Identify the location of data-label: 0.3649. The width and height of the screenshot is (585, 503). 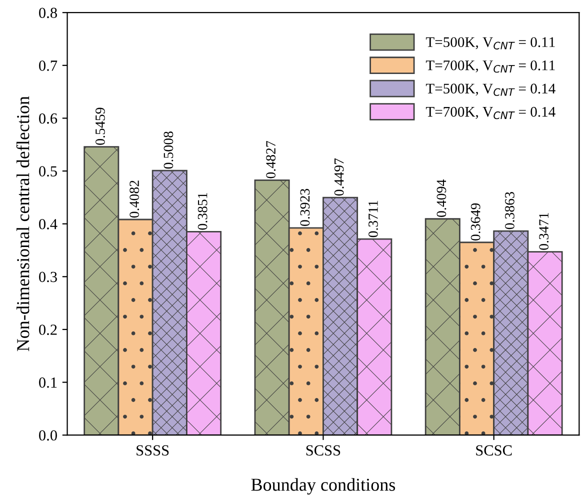
(475, 221).